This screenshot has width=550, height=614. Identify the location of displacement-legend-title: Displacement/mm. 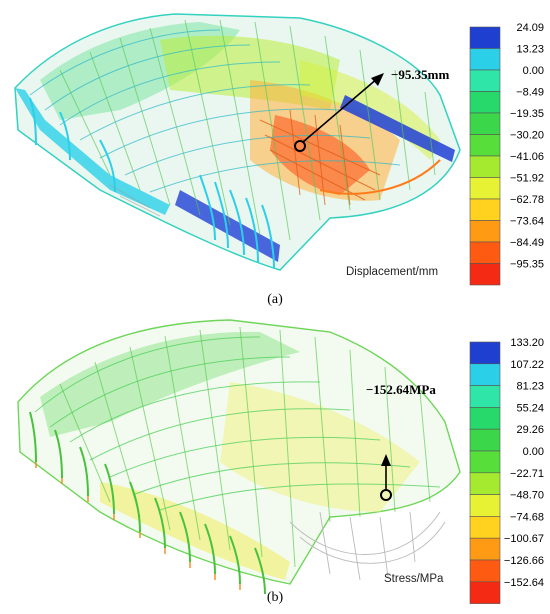
(392, 272).